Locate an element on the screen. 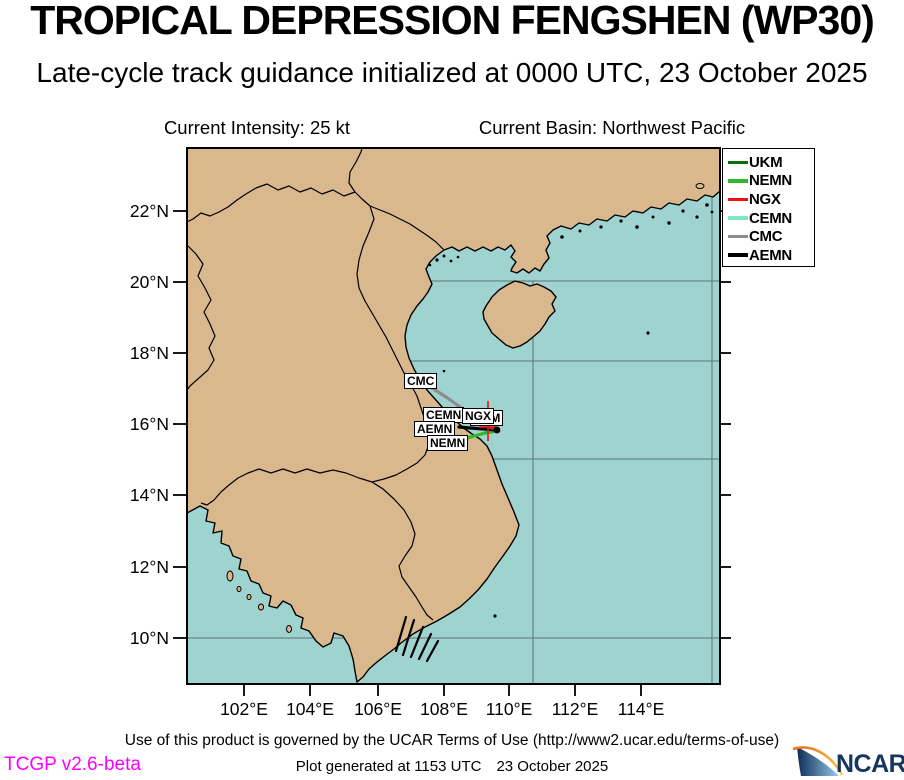  y-tick-label-18n: 18°N is located at coordinates (149, 353).